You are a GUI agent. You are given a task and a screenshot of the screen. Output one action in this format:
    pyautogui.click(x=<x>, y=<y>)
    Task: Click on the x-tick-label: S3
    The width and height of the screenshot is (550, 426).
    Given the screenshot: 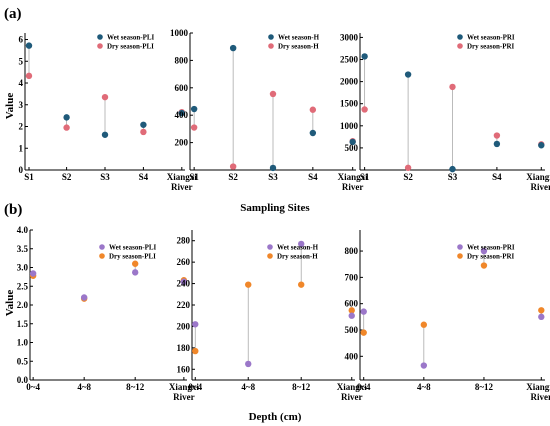 What is the action you would take?
    pyautogui.click(x=453, y=177)
    